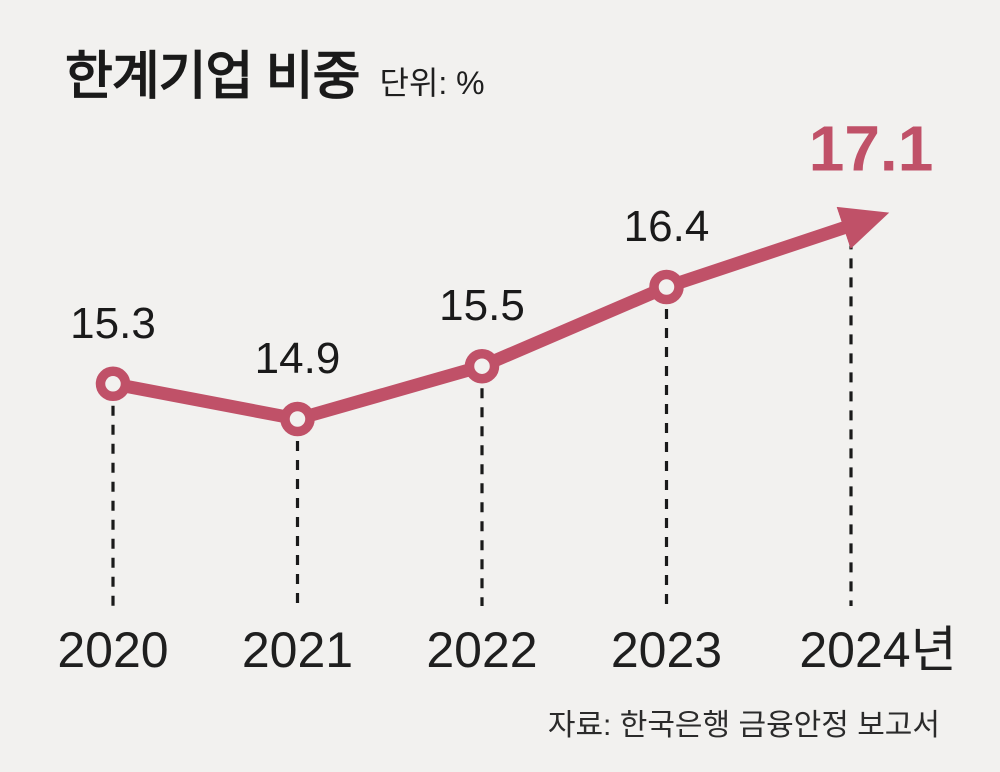 The height and width of the screenshot is (772, 1000). I want to click on year-label: 2021, so click(297, 650).